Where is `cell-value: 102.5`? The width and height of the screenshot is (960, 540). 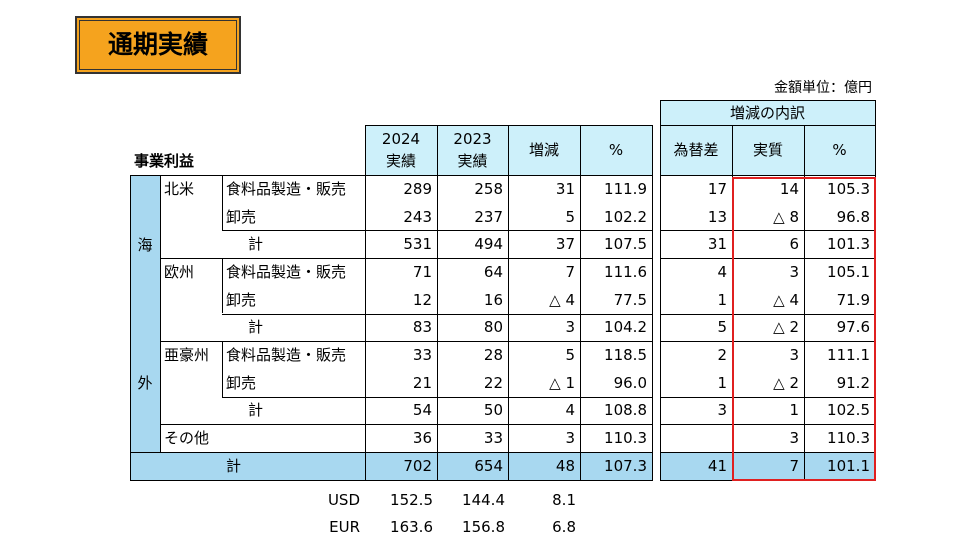
cell-value: 102.5 is located at coordinates (848, 410).